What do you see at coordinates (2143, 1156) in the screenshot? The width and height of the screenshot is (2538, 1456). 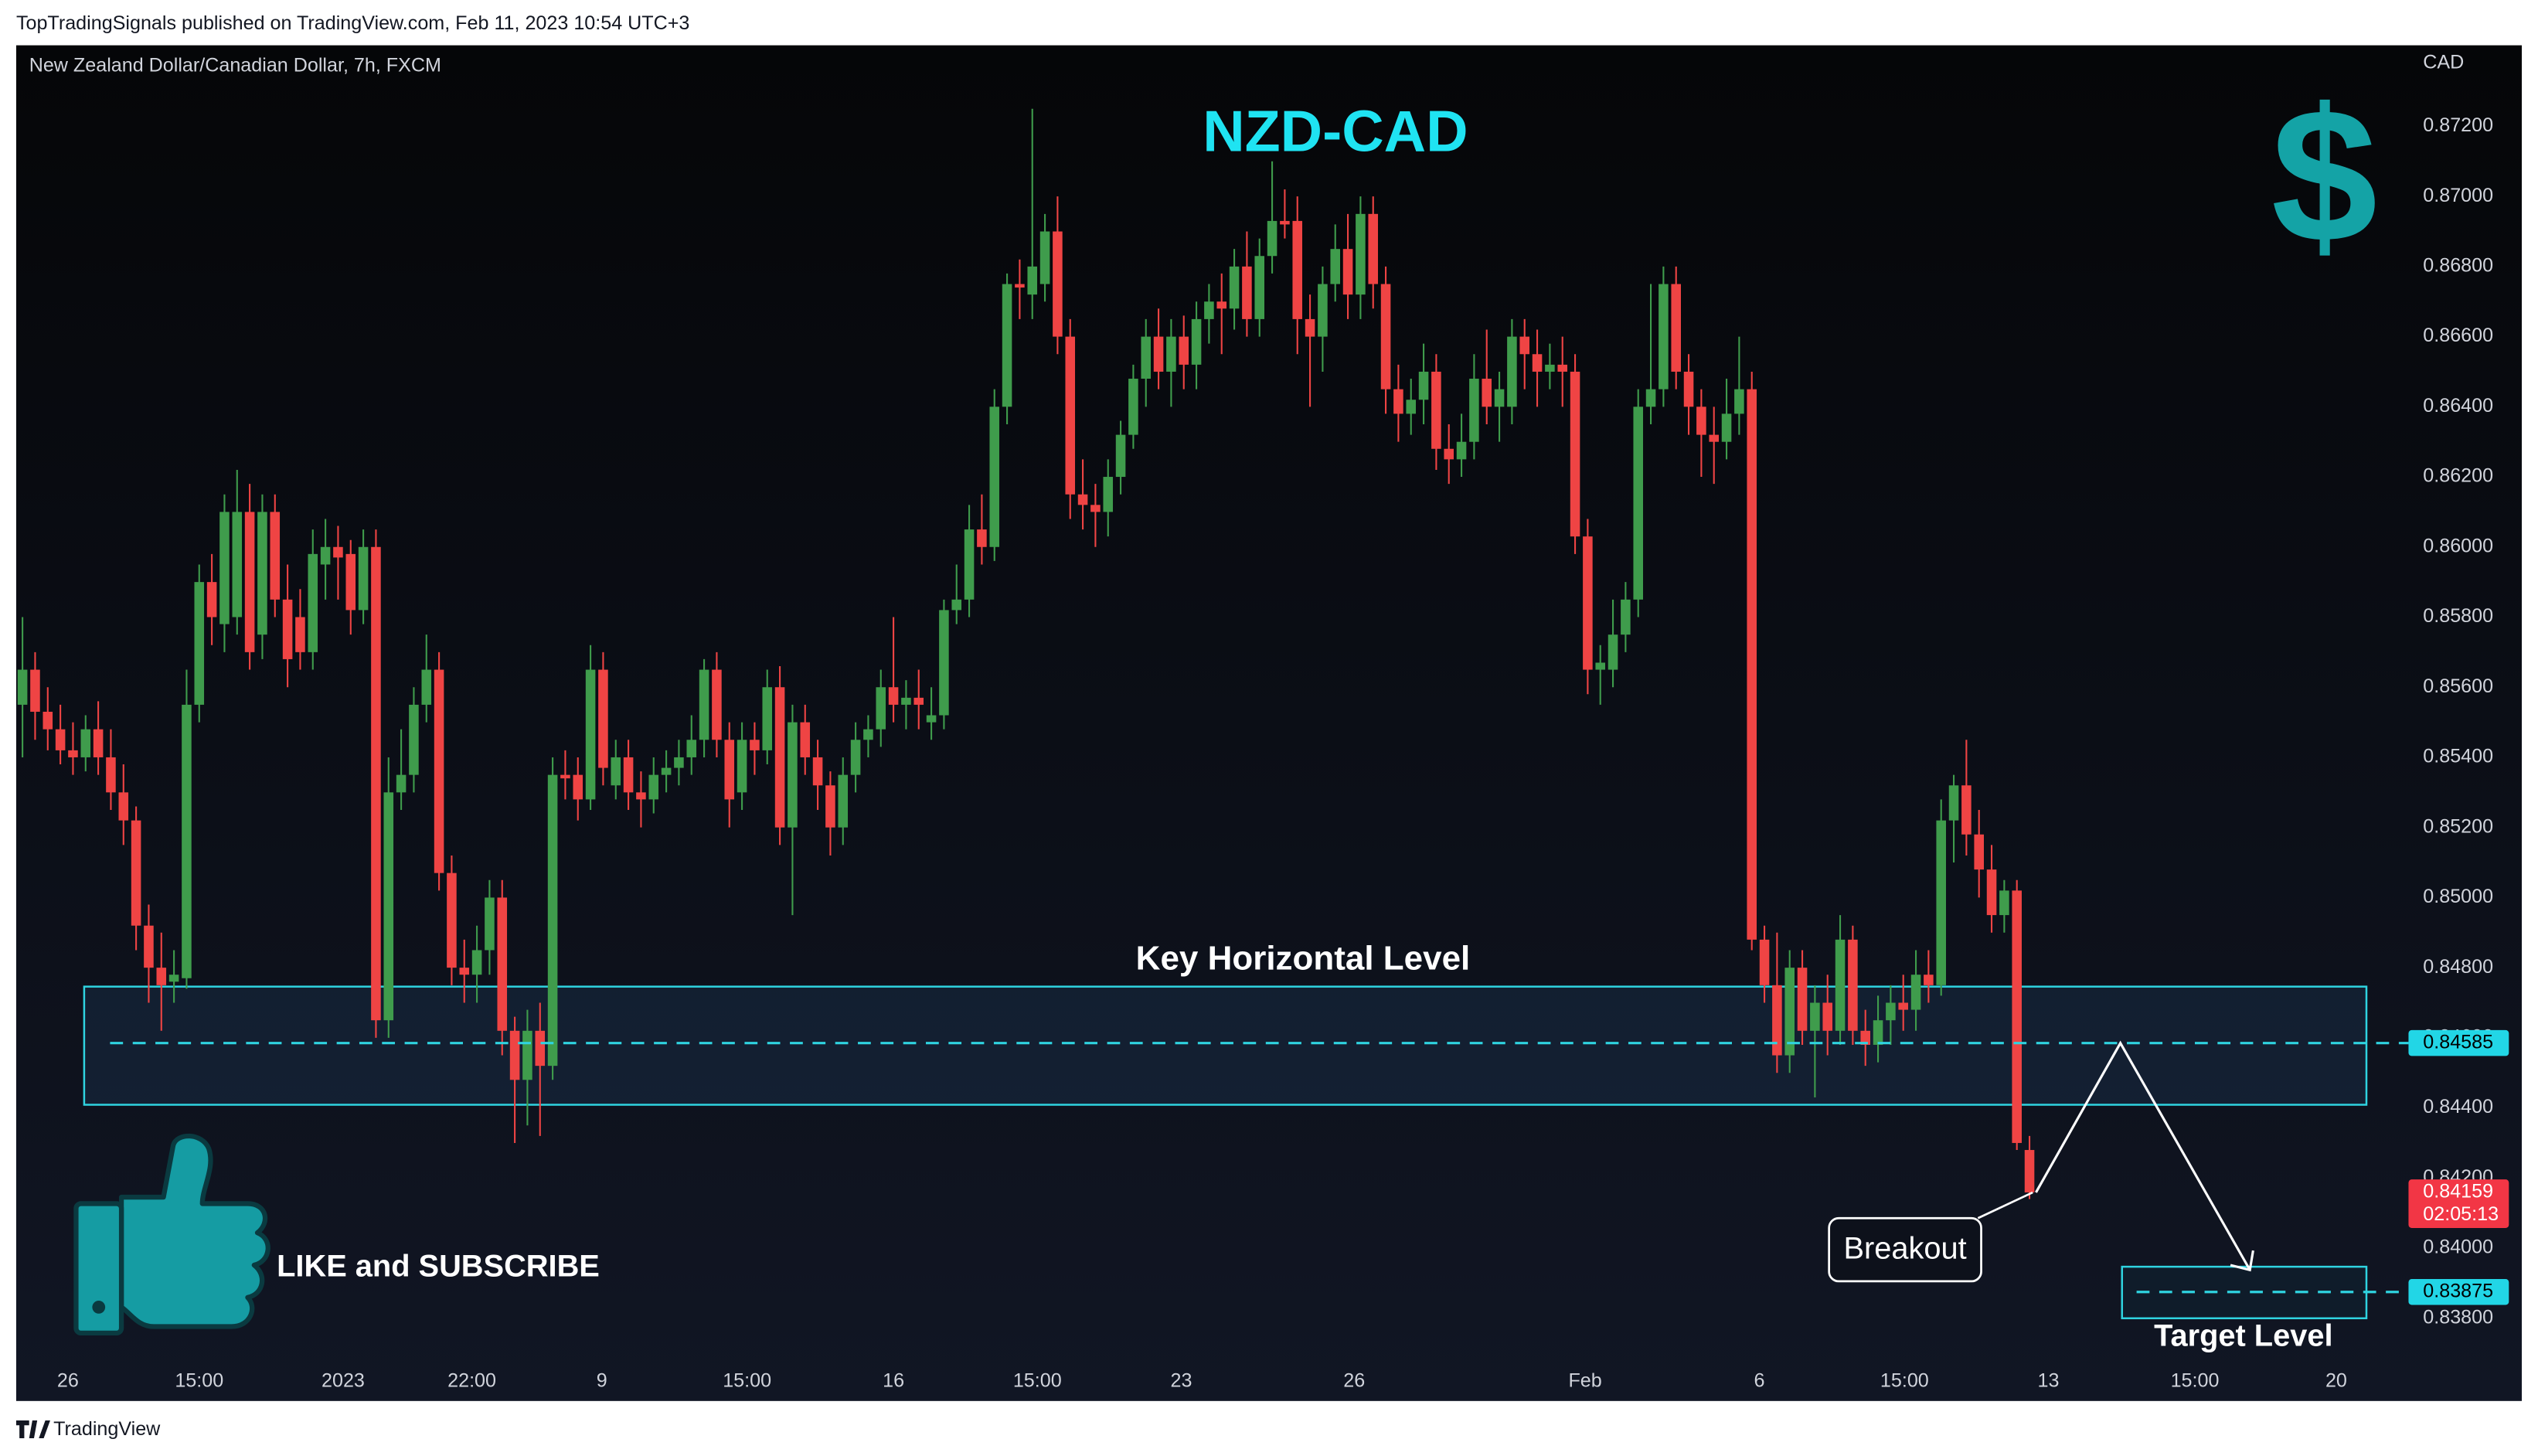 I see `projection-arrow` at bounding box center [2143, 1156].